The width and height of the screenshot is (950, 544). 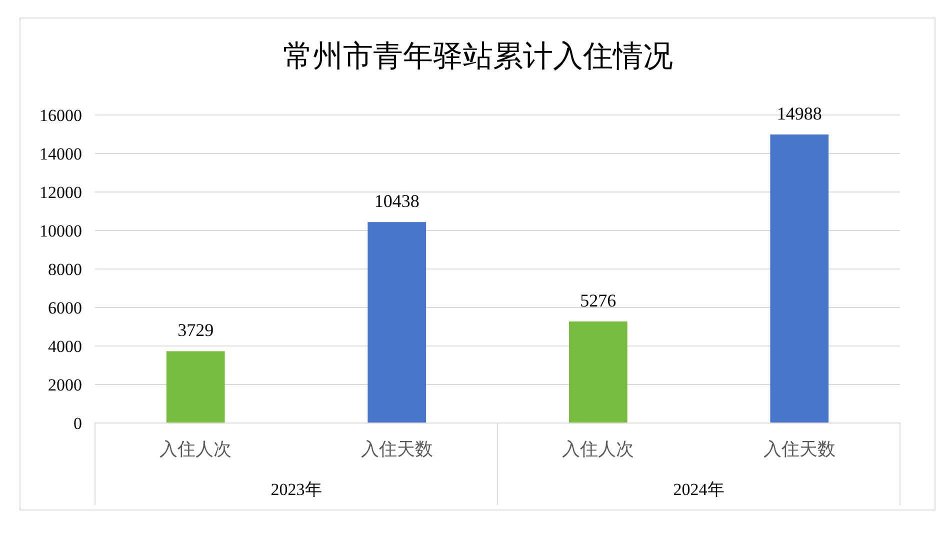 I want to click on data-label: 14988, so click(x=799, y=113).